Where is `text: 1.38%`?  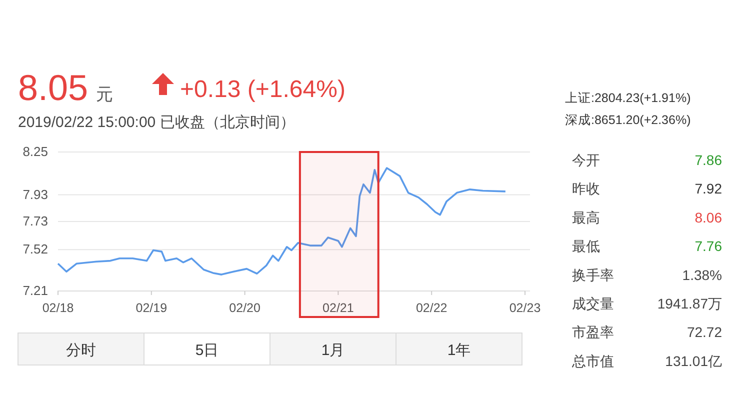
text: 1.38% is located at coordinates (702, 274).